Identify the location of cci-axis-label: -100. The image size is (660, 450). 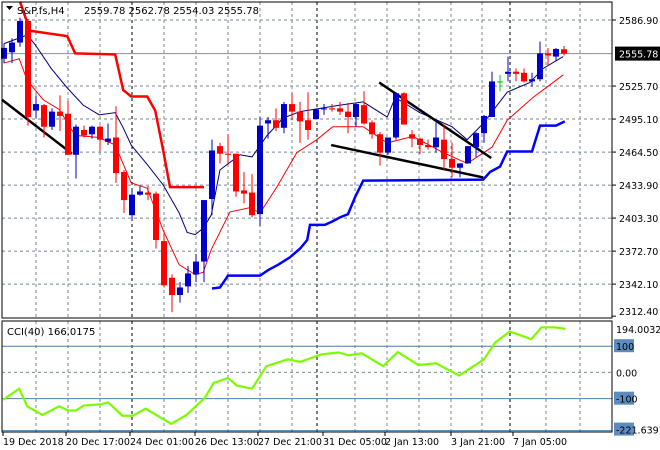
(627, 400).